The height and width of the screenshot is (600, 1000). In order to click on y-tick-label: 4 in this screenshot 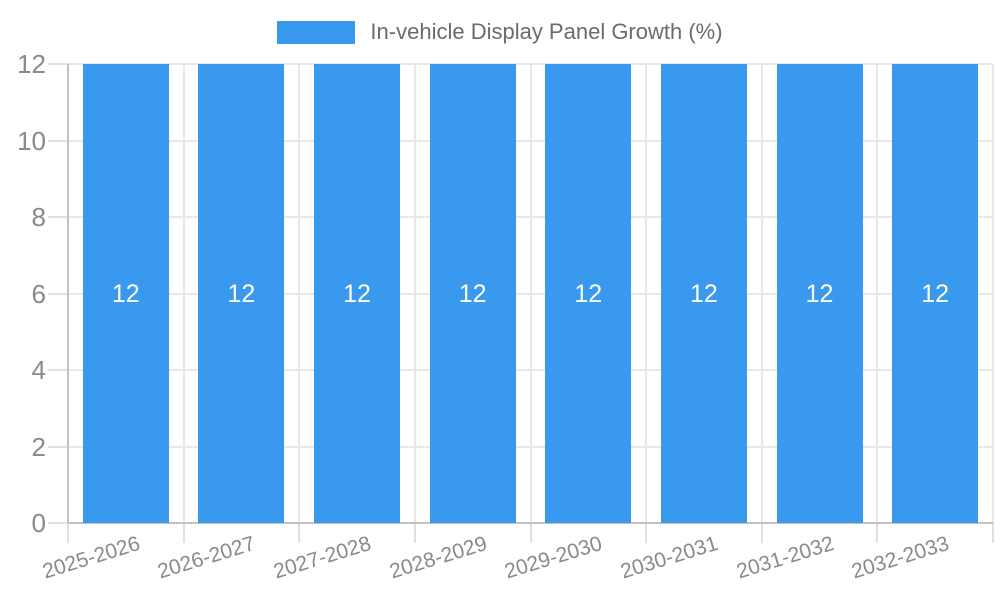, I will do `click(38, 370)`.